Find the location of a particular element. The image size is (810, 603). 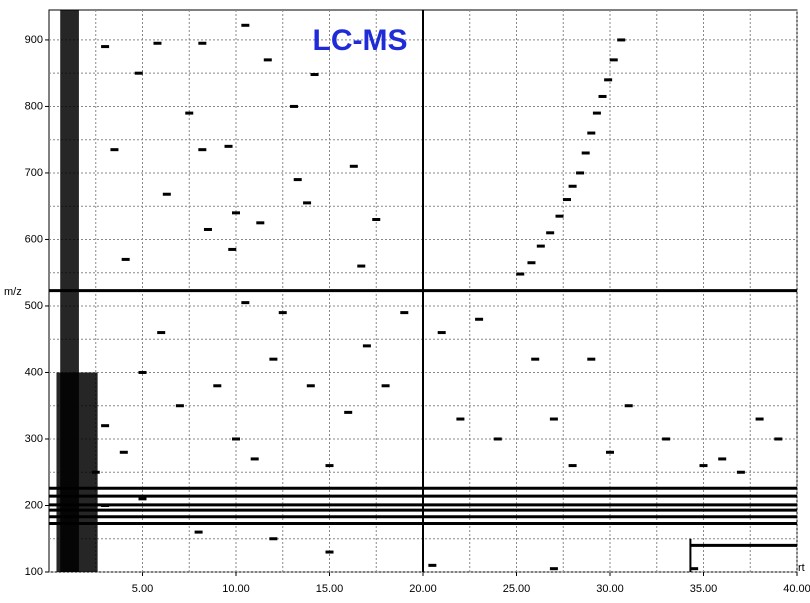

y-tick-label: 400 is located at coordinates (34, 372).